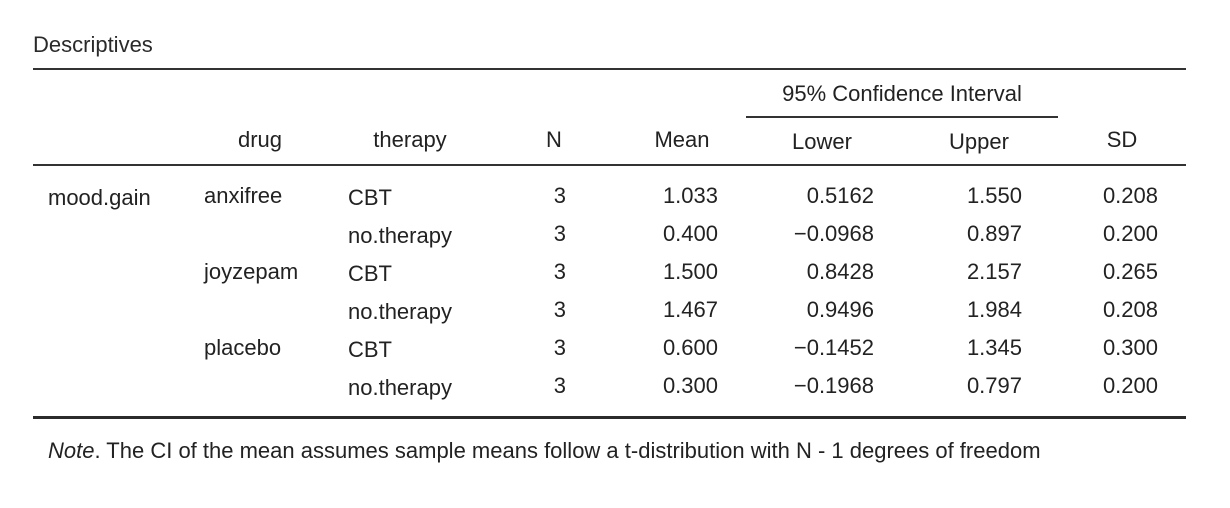 This screenshot has height=508, width=1230. Describe the element at coordinates (251, 271) in the screenshot. I see `cell-drug: joyzepam` at that location.